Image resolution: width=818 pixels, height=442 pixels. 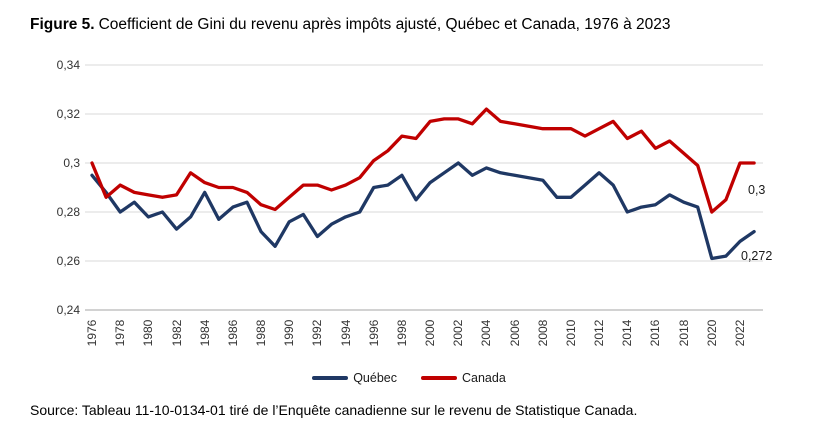 I want to click on y-tick-label: 0,3, so click(x=71, y=163).